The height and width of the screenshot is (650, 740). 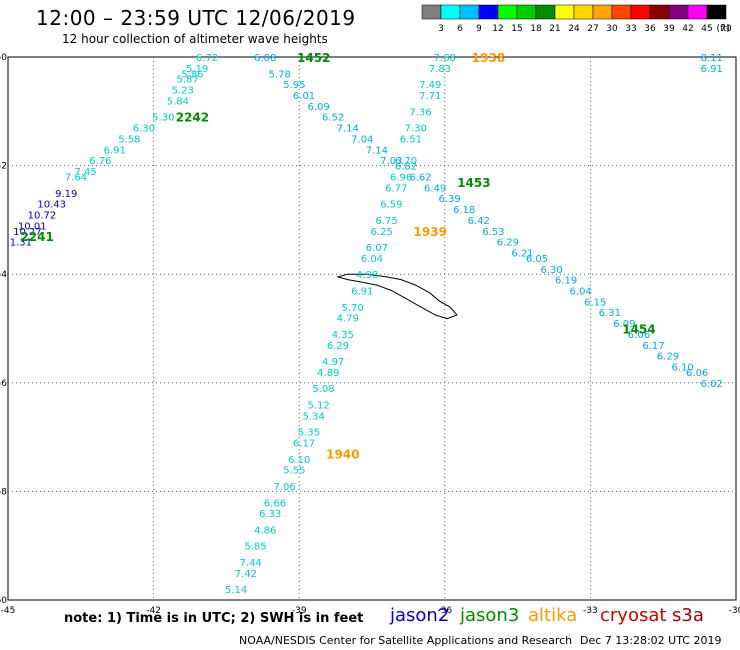 What do you see at coordinates (299, 611) in the screenshot?
I see `longitude-label: -39` at bounding box center [299, 611].